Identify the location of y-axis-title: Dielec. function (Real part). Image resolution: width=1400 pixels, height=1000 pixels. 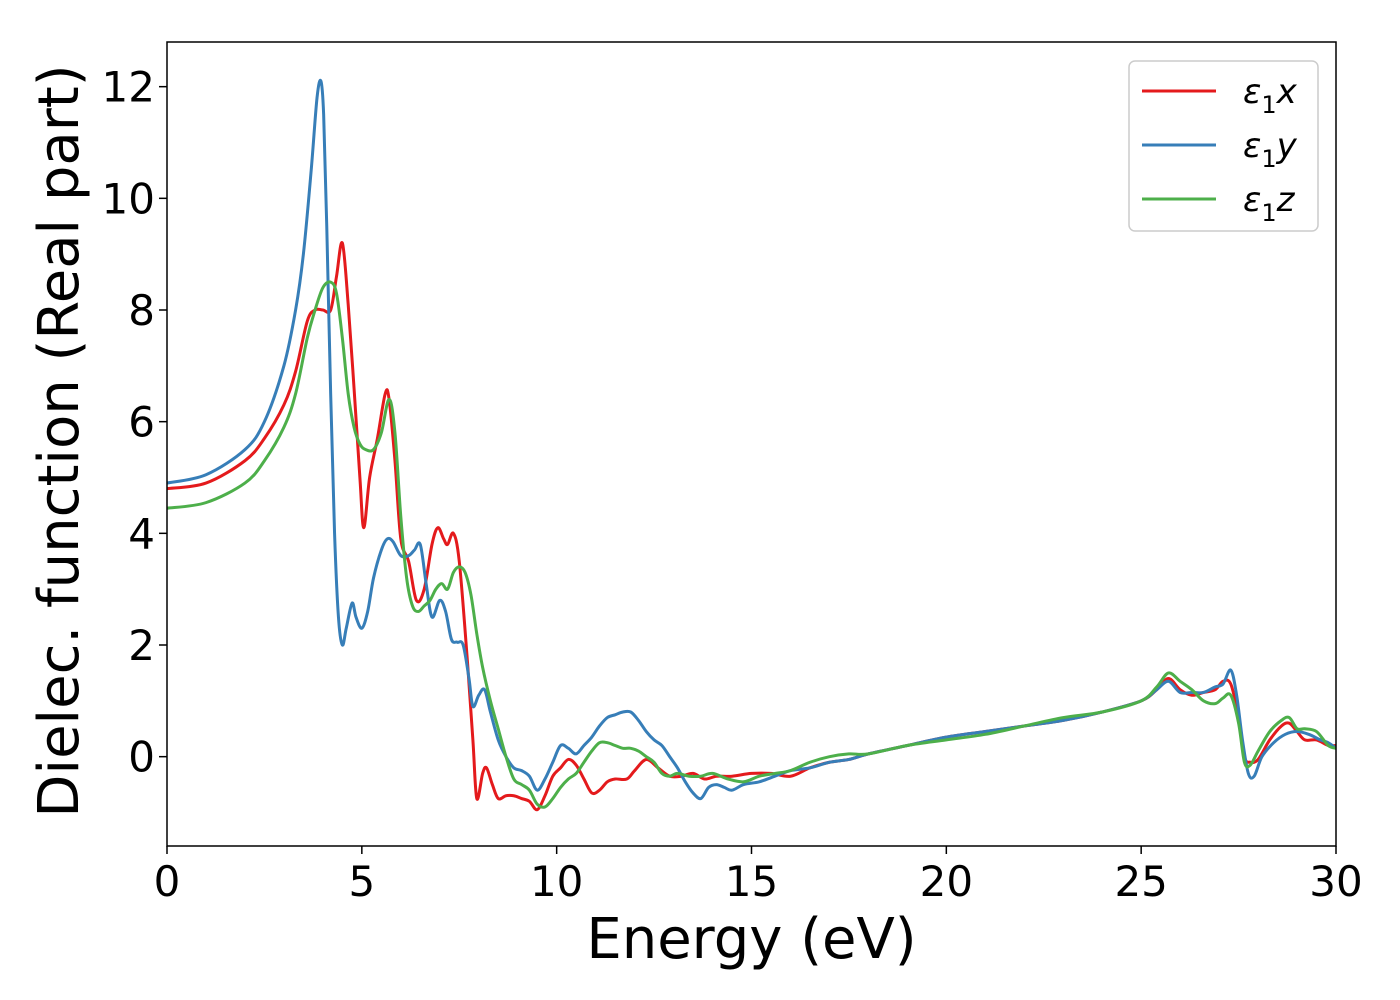
(59, 440).